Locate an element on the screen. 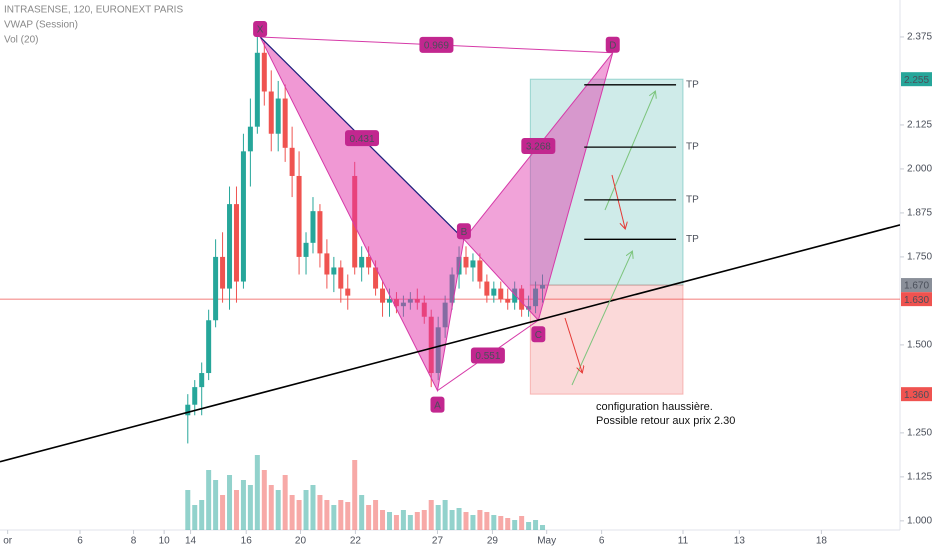  price-tag-label: 2.255 is located at coordinates (916, 80).